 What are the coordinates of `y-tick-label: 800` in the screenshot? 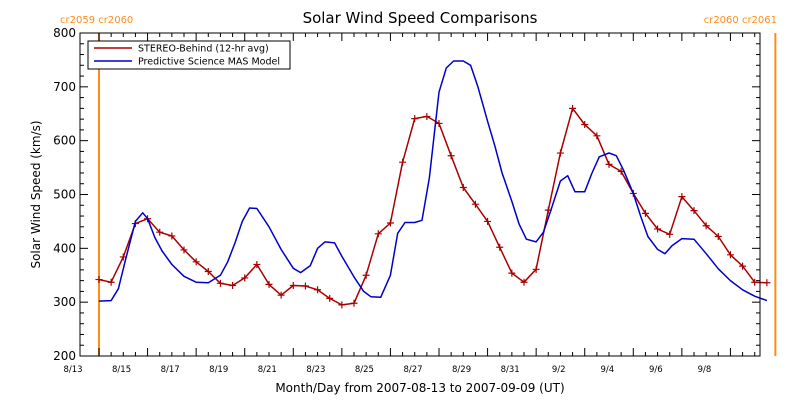 It's located at (64, 33).